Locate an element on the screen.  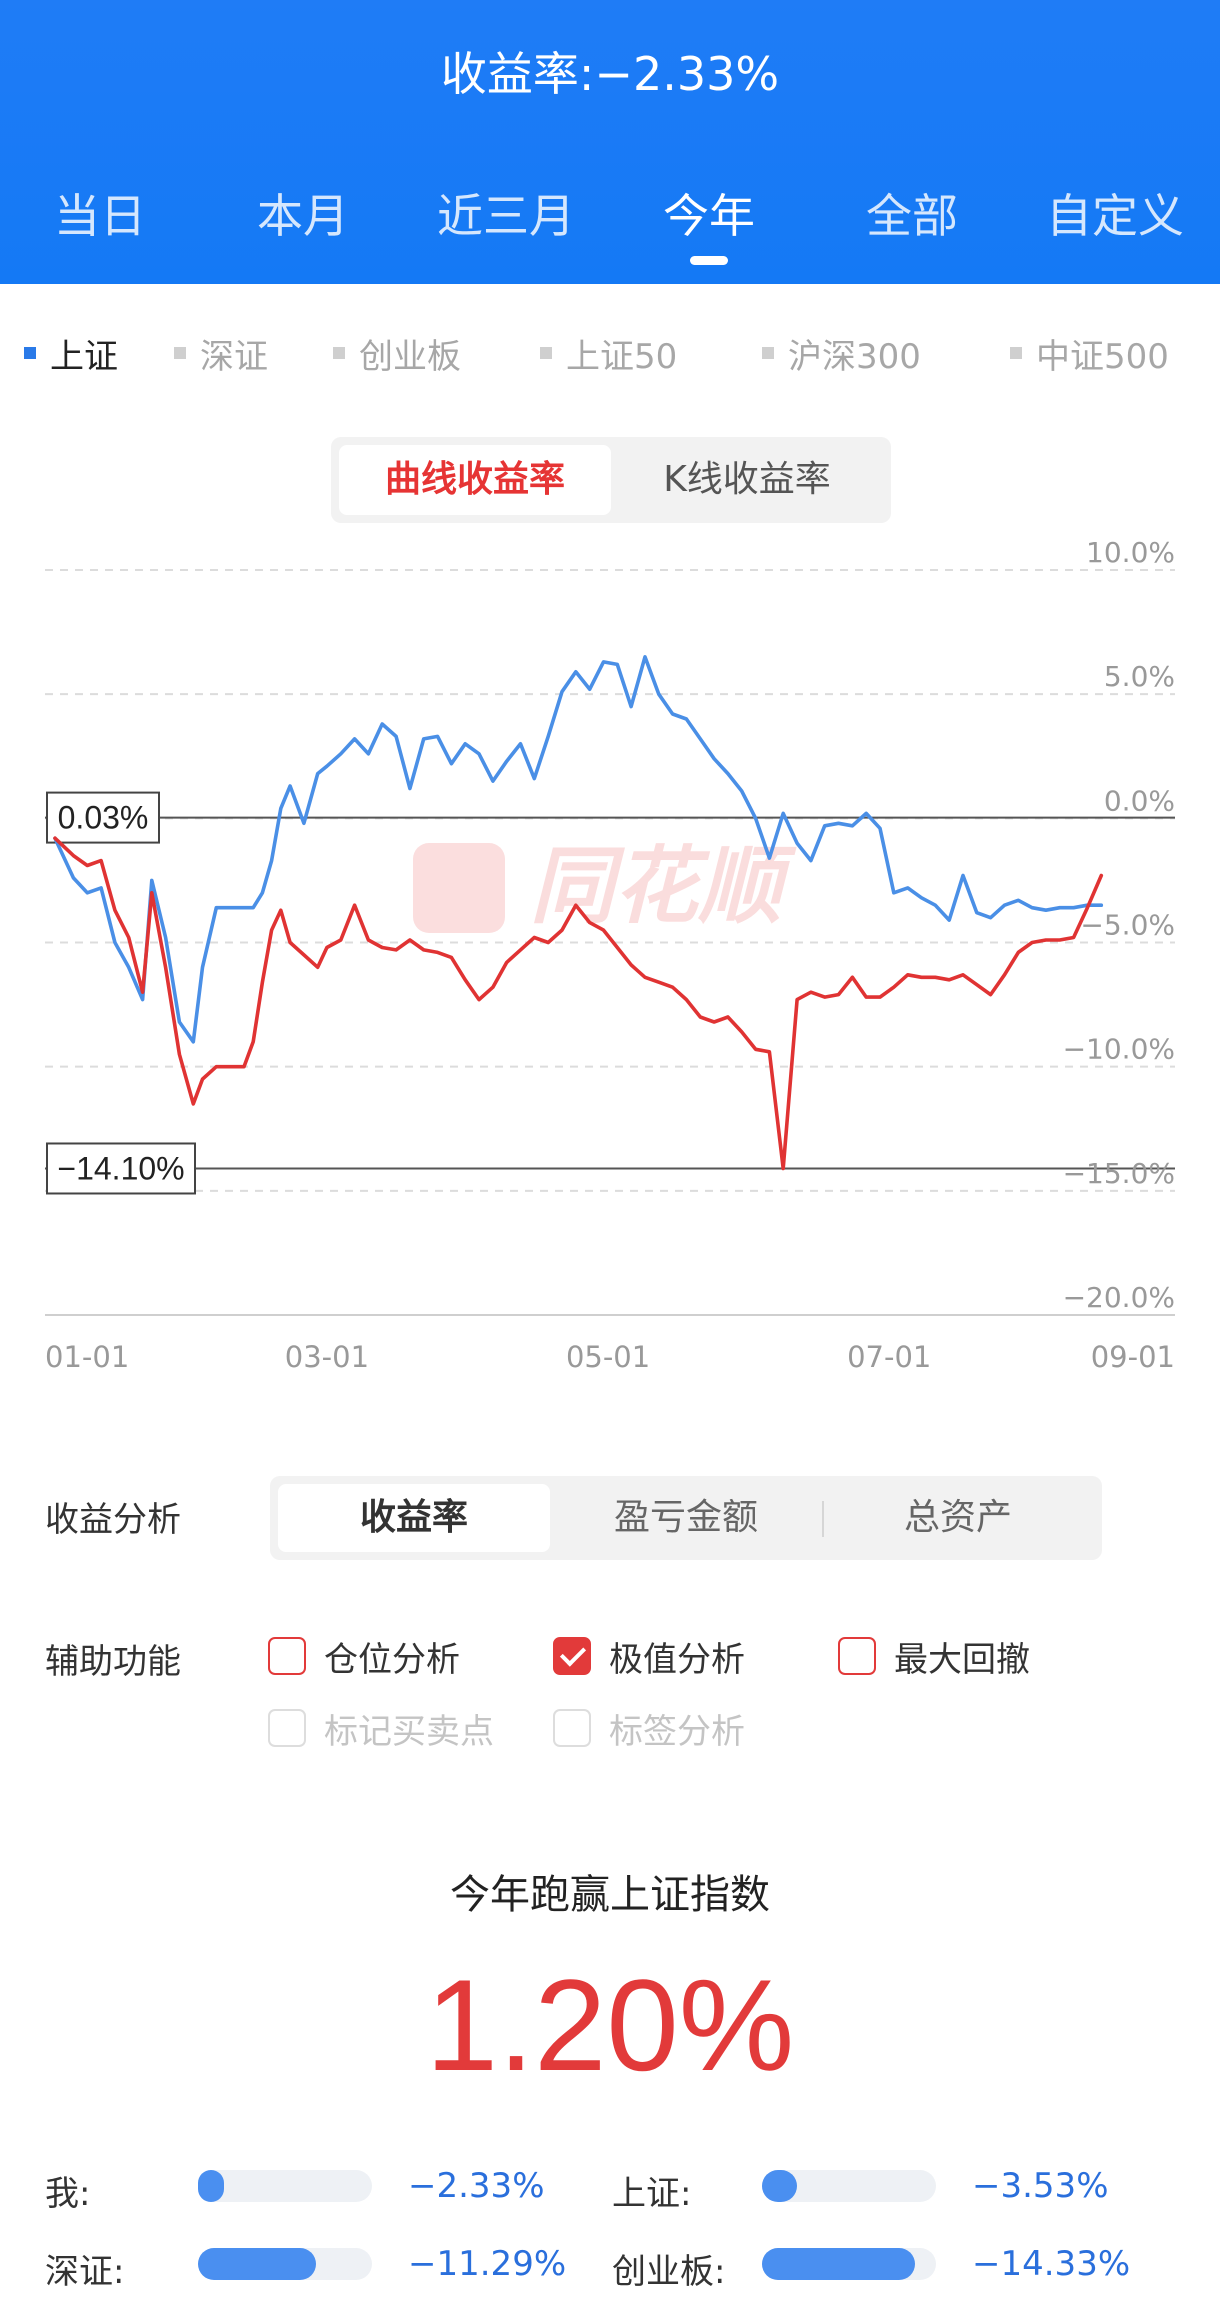
index-tab-chinext: 创业板 is located at coordinates (397, 355).